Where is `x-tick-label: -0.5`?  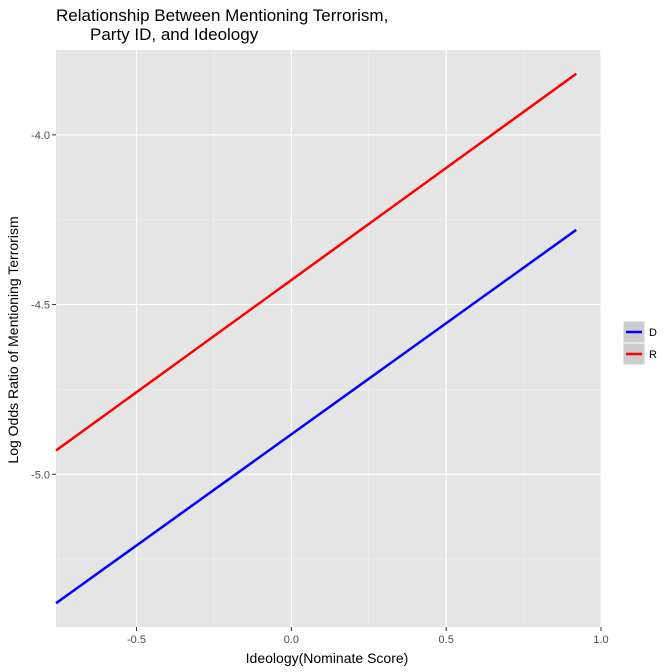 x-tick-label: -0.5 is located at coordinates (136, 640).